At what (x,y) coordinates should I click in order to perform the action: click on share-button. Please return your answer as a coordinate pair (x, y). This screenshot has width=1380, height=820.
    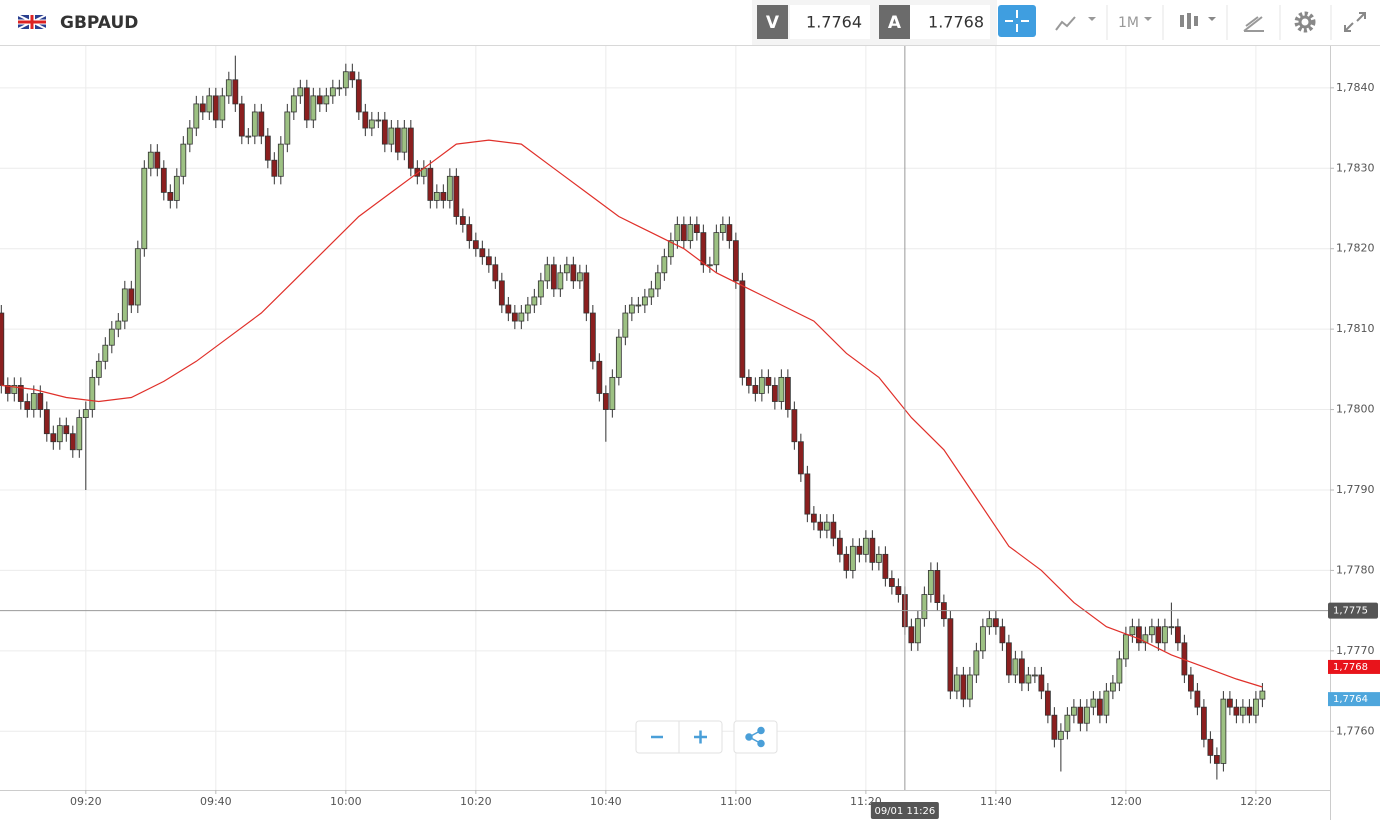
    Looking at the image, I should click on (755, 737).